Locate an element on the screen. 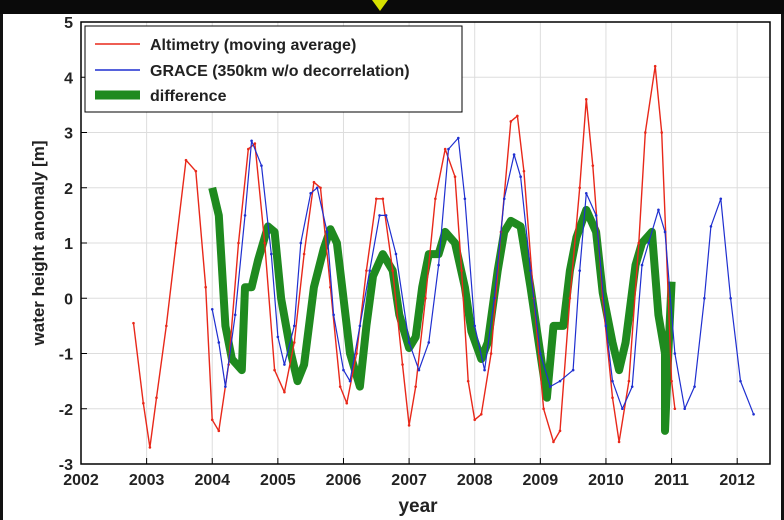 The image size is (784, 520). x-tick-label: 2002 is located at coordinates (81, 480).